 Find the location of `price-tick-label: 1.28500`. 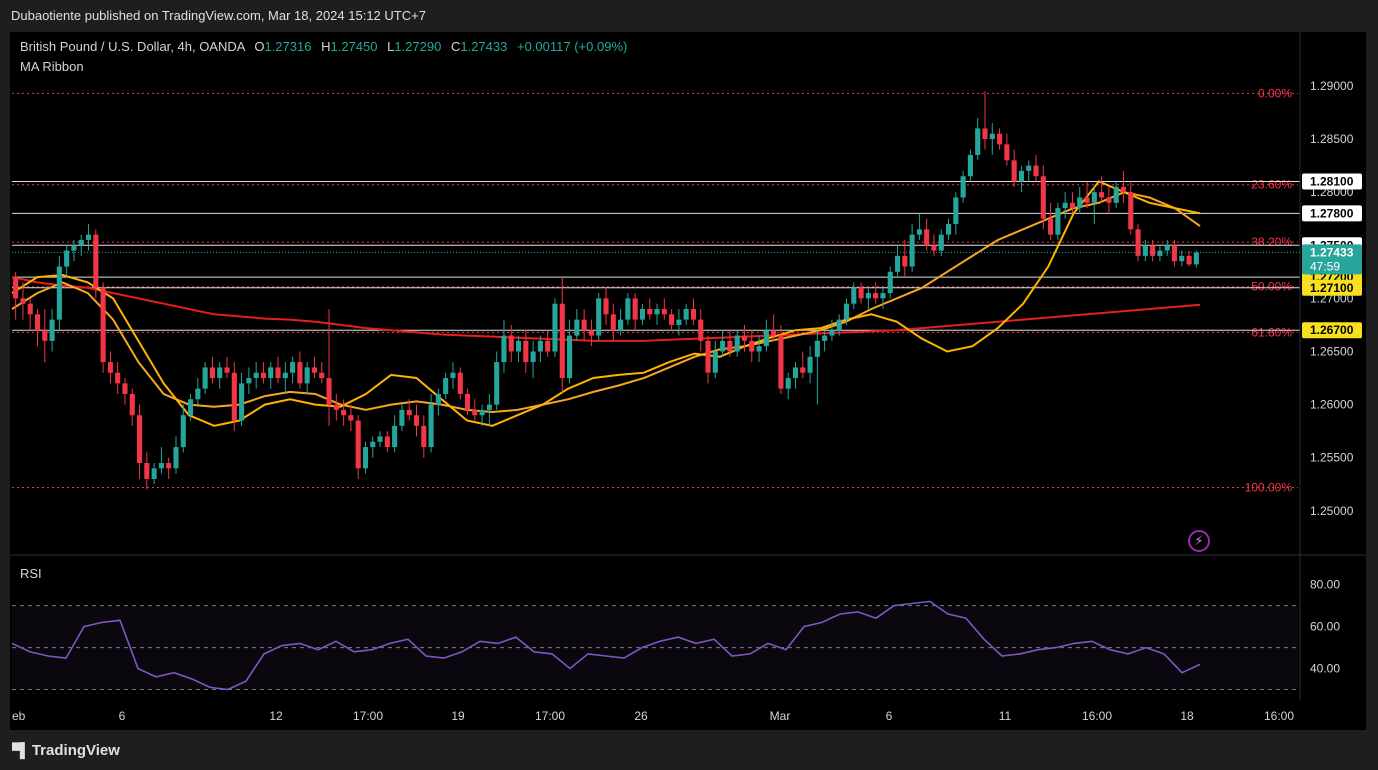

price-tick-label: 1.28500 is located at coordinates (1332, 139).